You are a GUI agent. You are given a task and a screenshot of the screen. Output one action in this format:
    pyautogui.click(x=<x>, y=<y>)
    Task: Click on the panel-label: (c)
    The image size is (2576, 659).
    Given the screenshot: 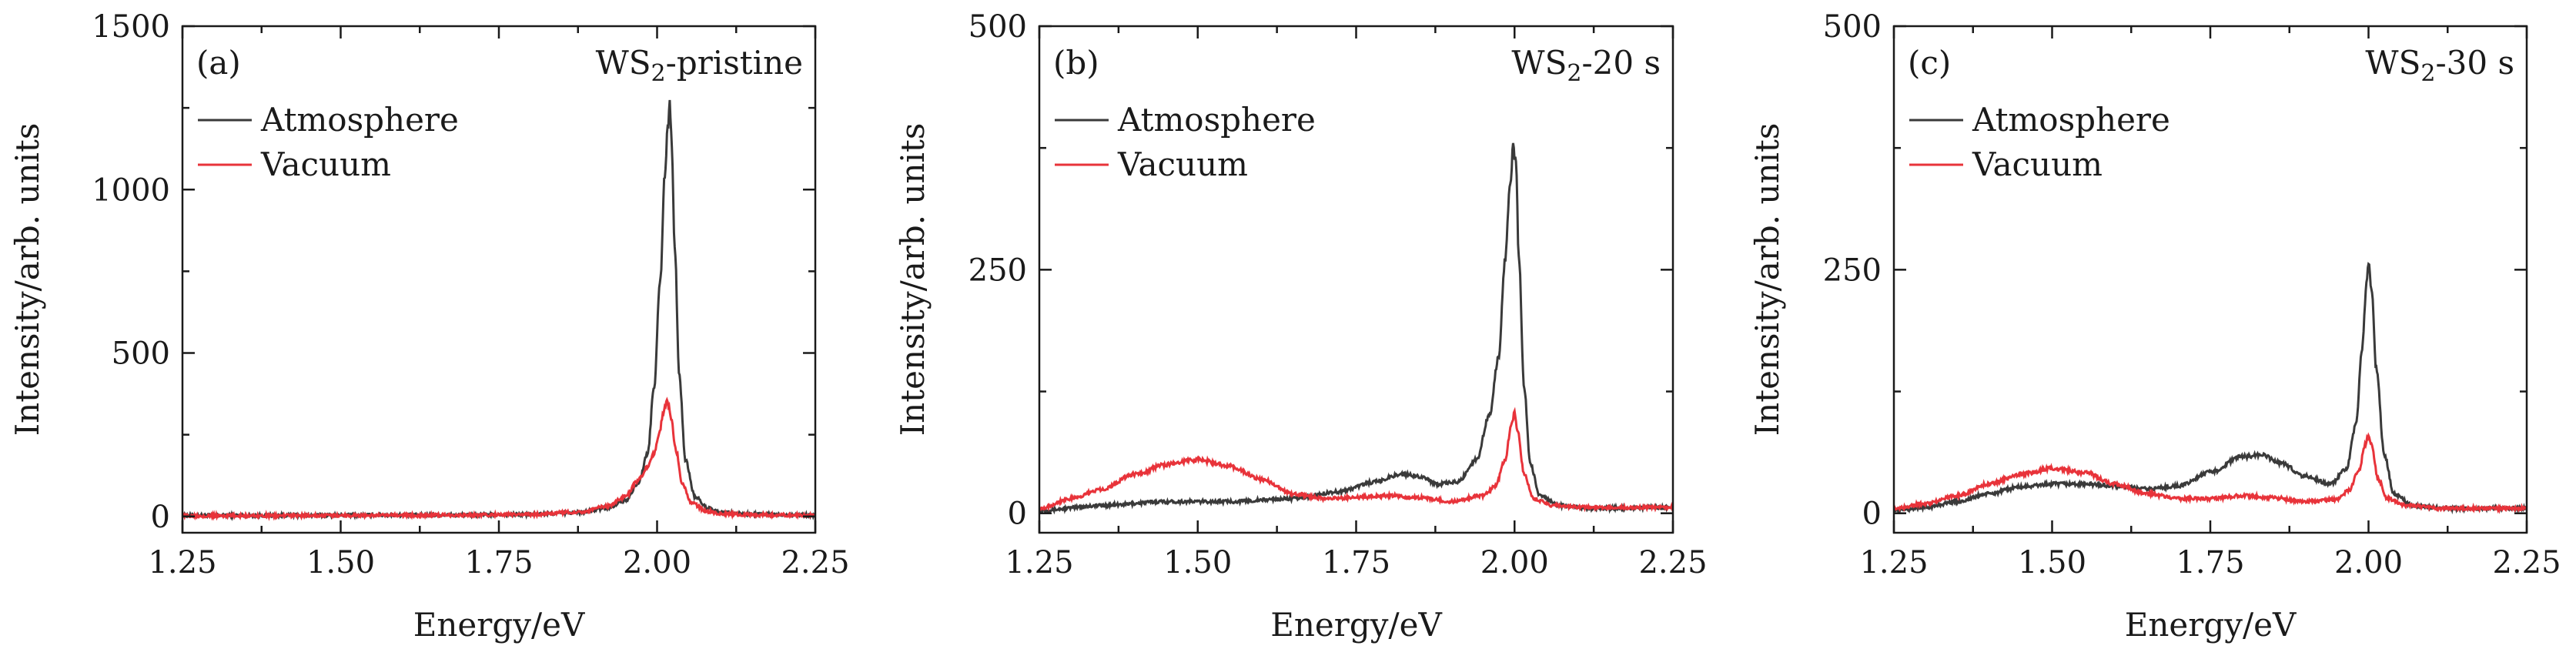 What is the action you would take?
    pyautogui.click(x=1930, y=63)
    